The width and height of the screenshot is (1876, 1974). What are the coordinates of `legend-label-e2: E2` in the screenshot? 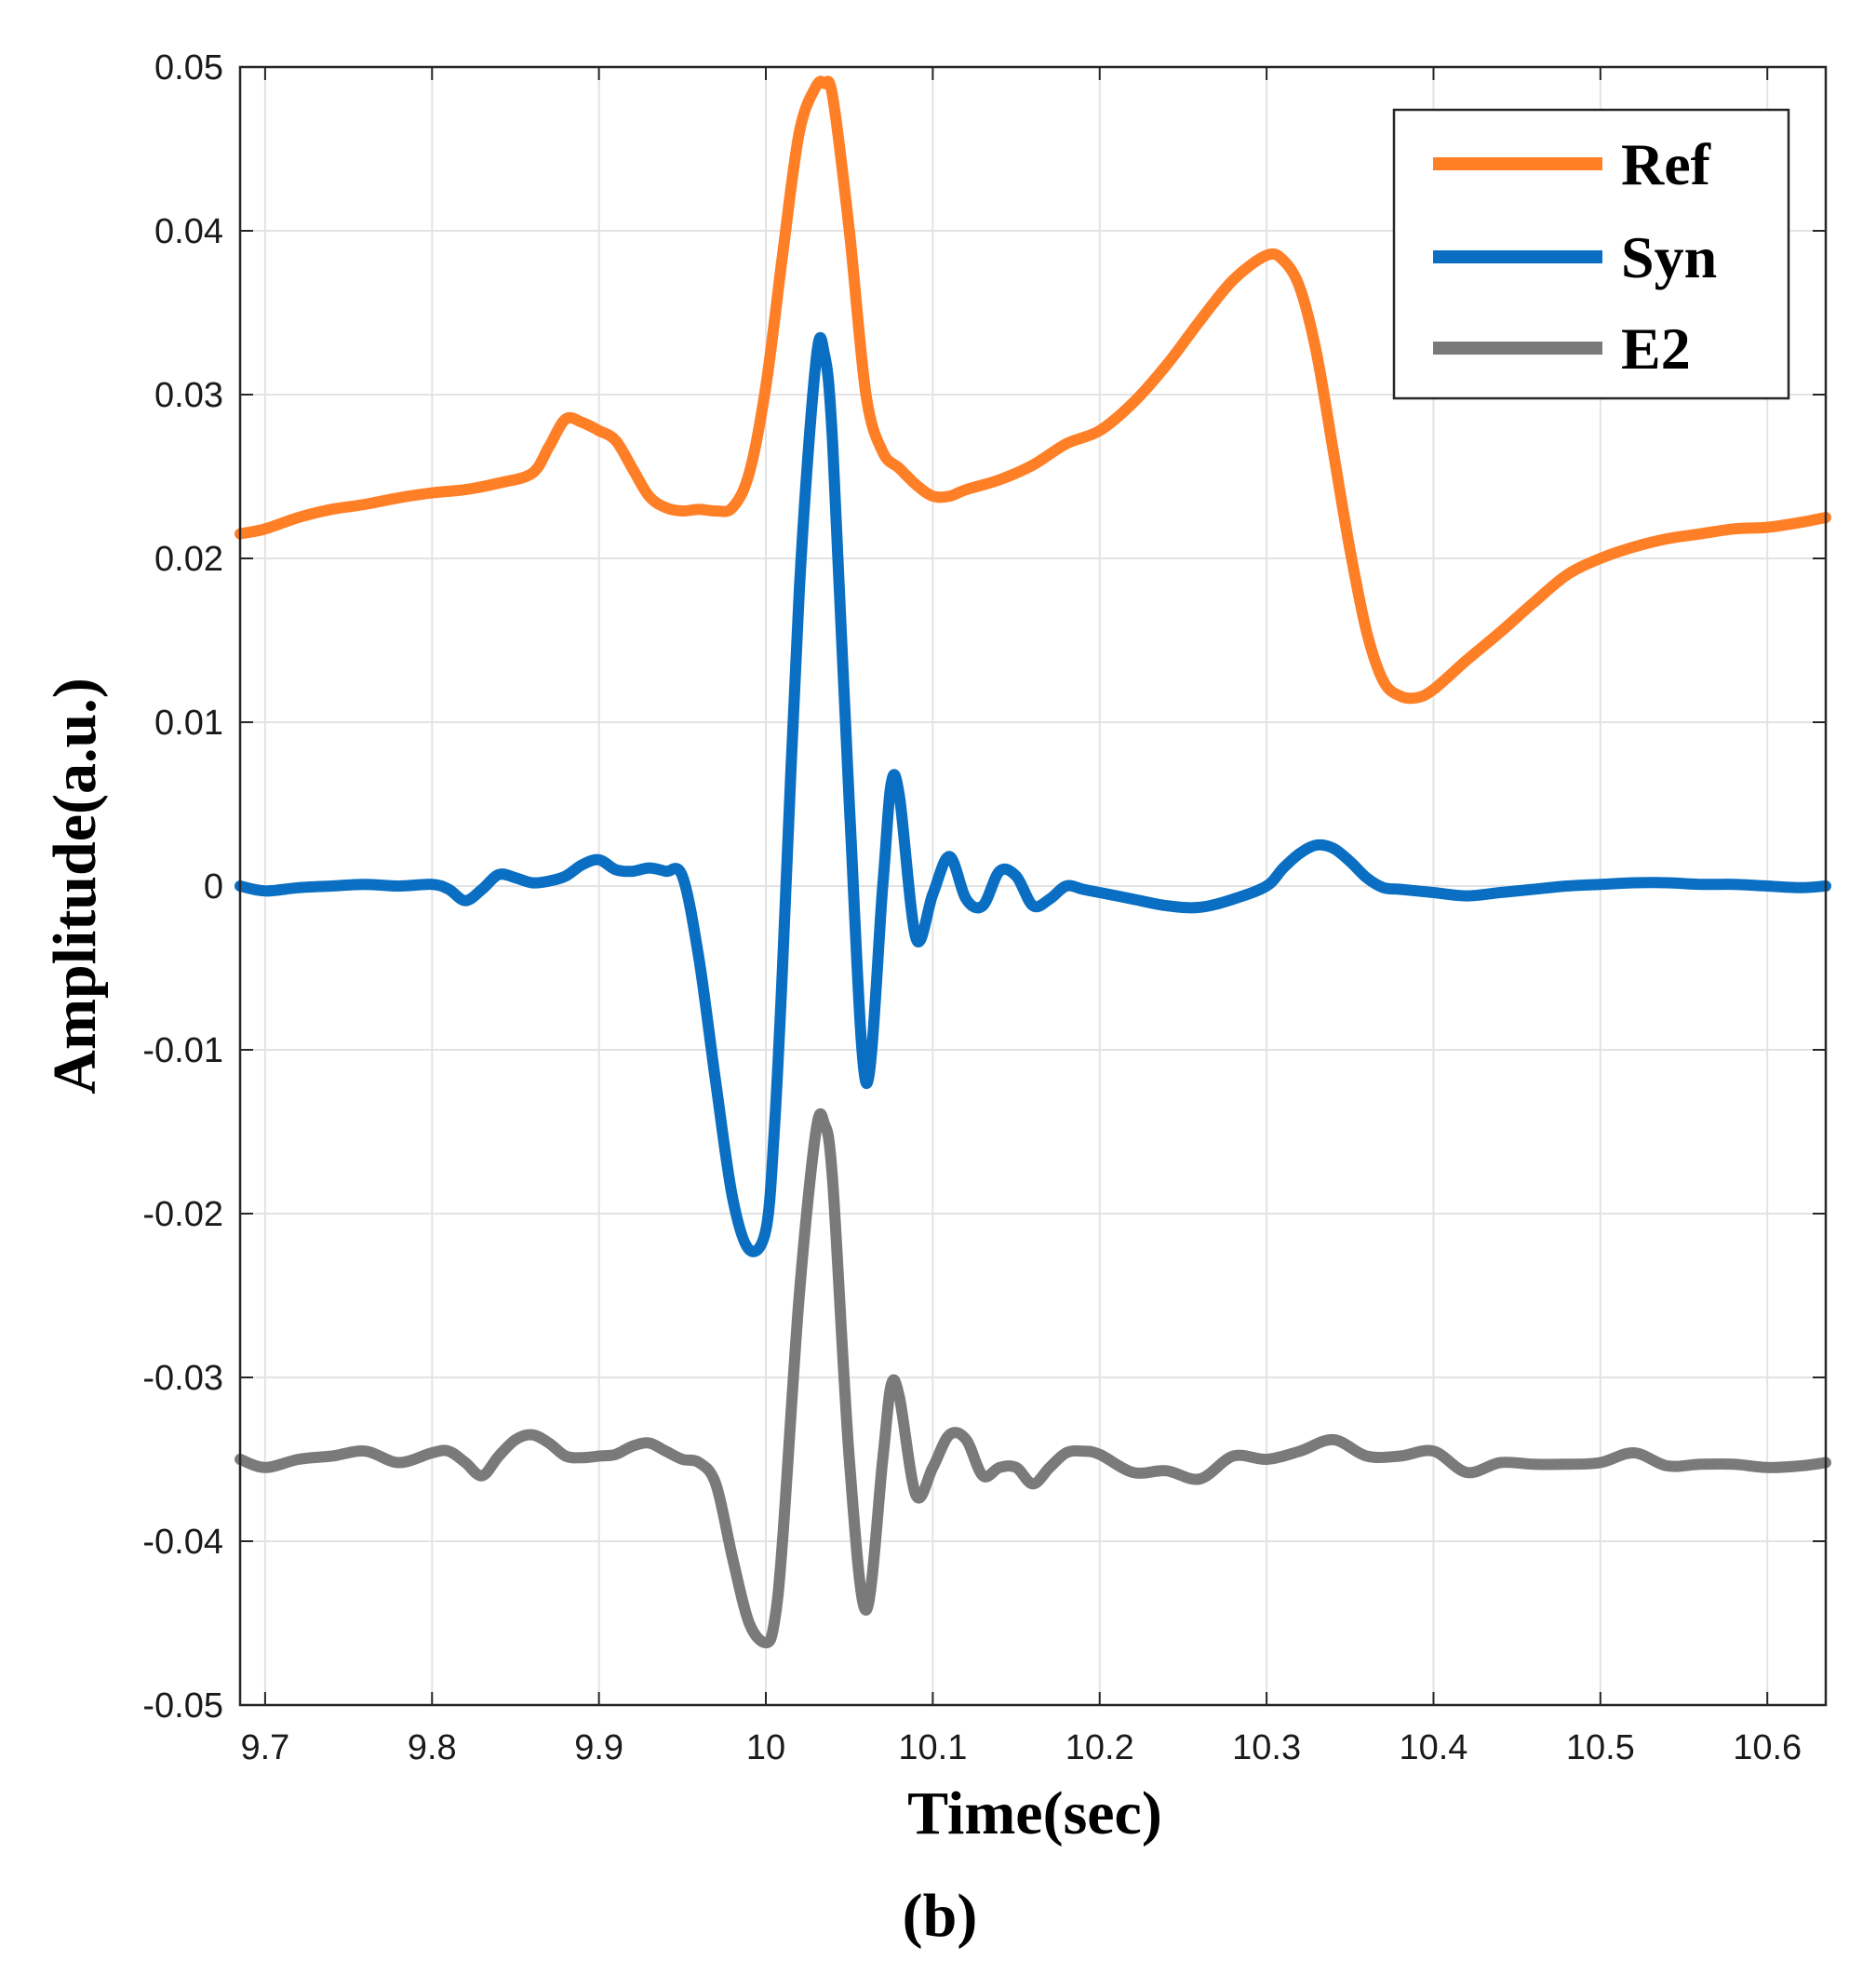 It's located at (1656, 349).